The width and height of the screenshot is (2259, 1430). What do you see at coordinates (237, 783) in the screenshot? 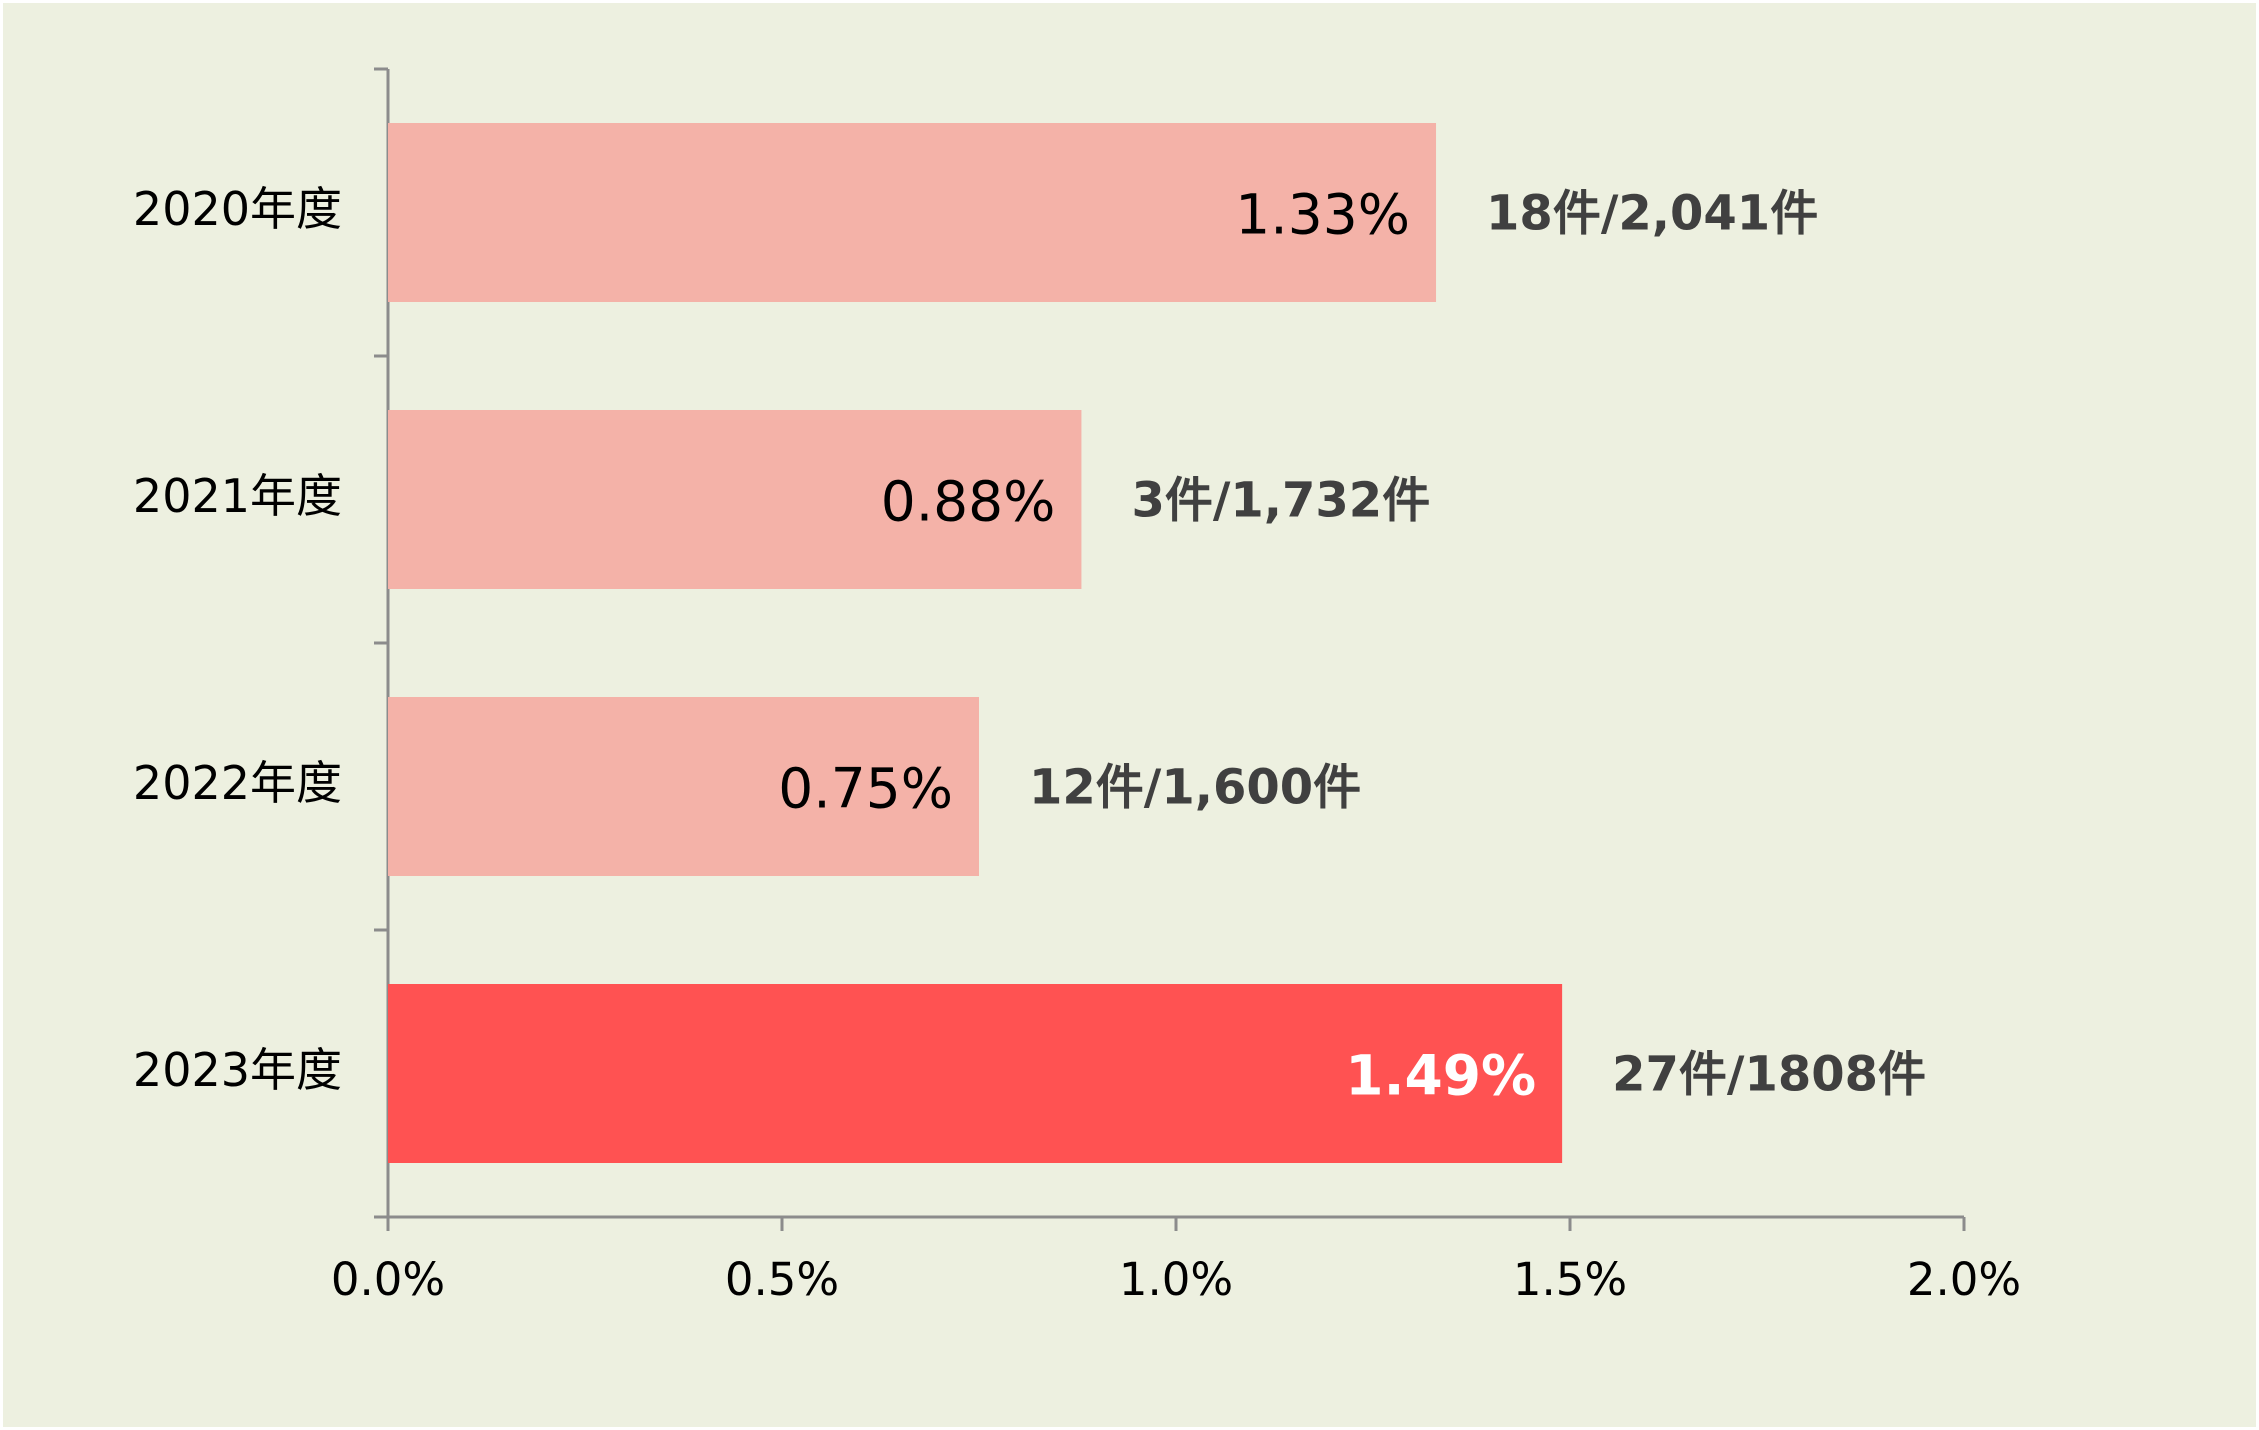
I see `y-tick-label: 2022年度` at bounding box center [237, 783].